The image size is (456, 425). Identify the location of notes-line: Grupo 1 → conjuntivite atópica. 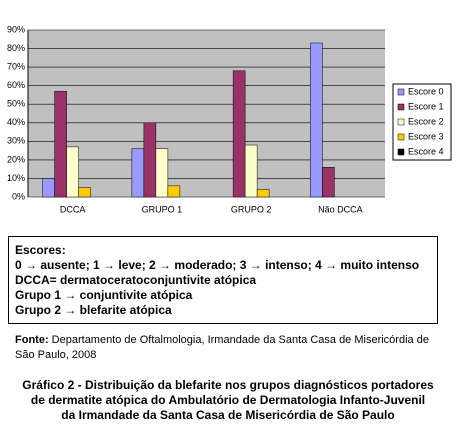
(104, 295).